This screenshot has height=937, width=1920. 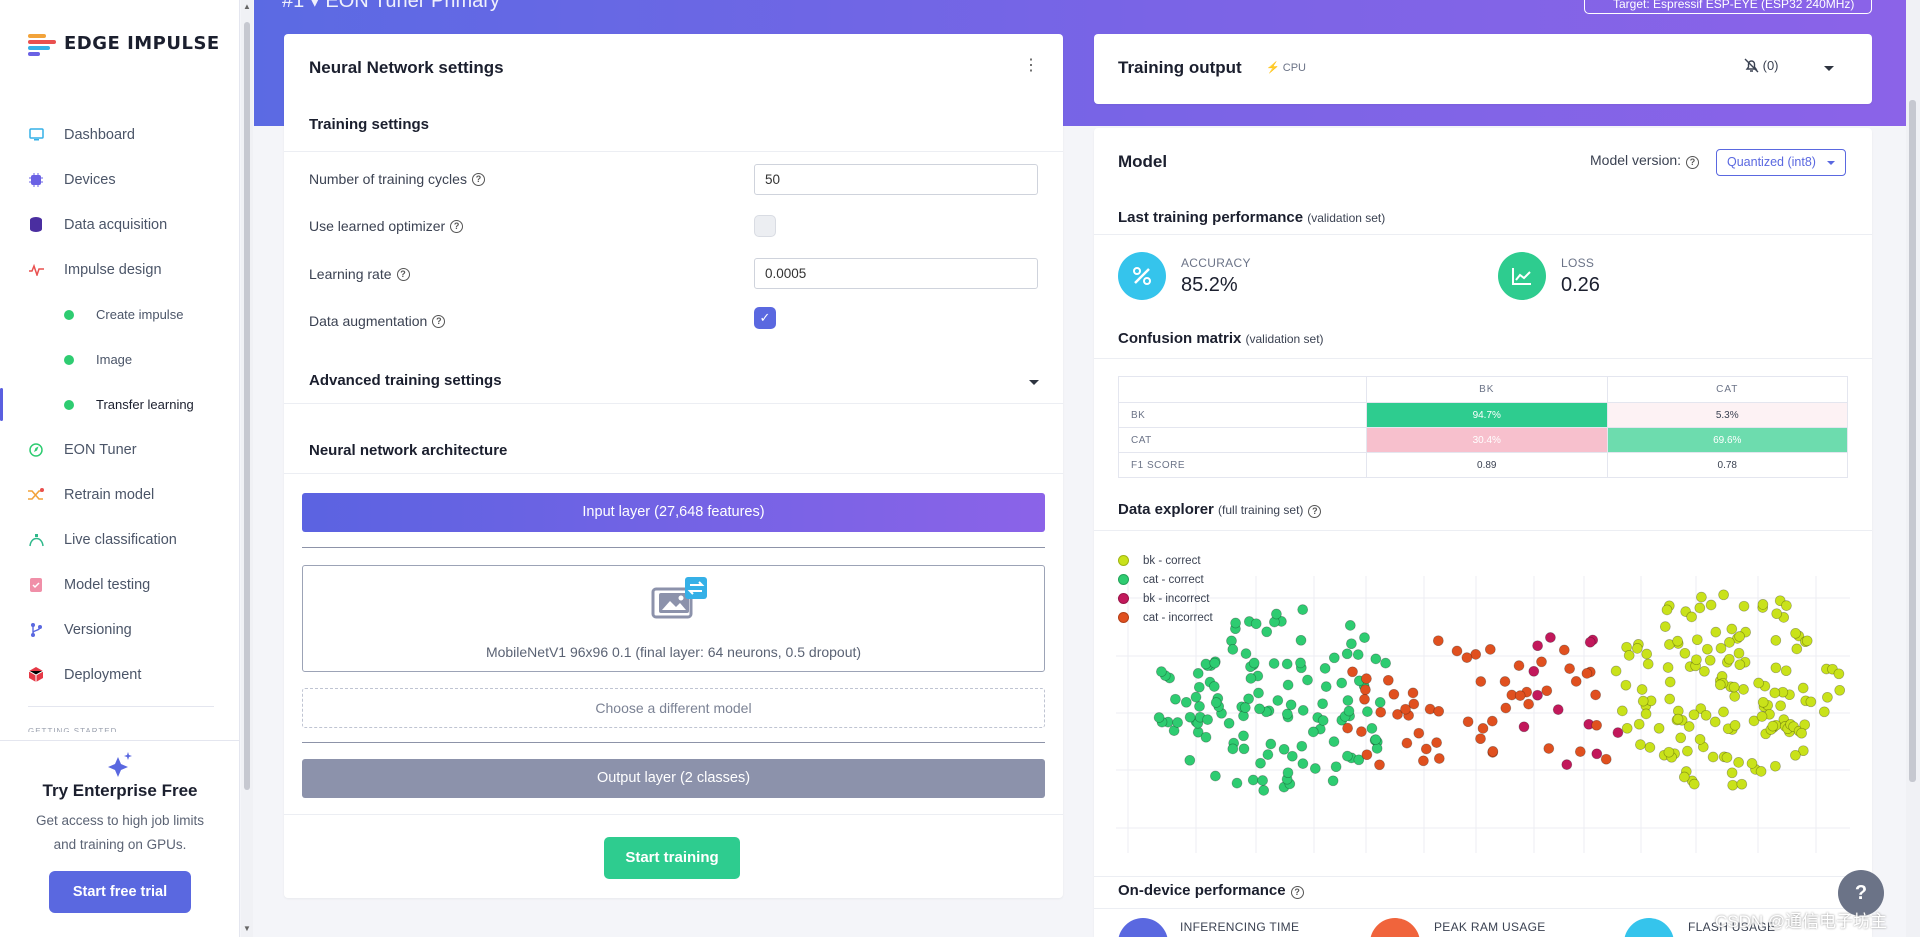 I want to click on model-version-select: Quantized (int8), so click(x=1781, y=162).